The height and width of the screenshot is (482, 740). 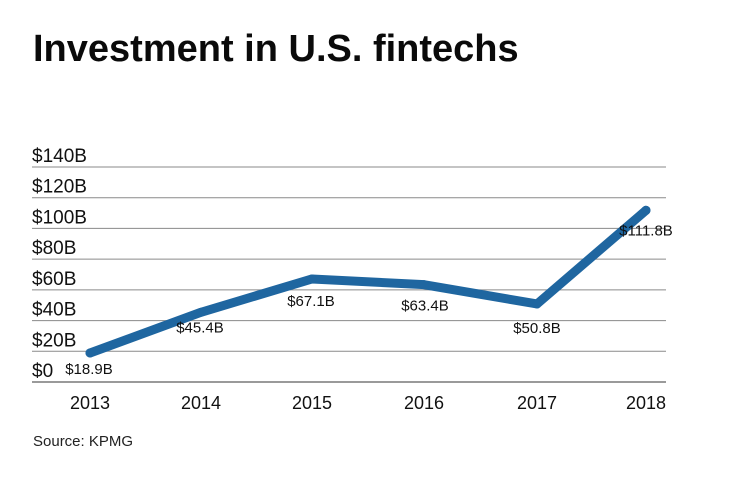 I want to click on data-label: $50.8B, so click(x=537, y=328).